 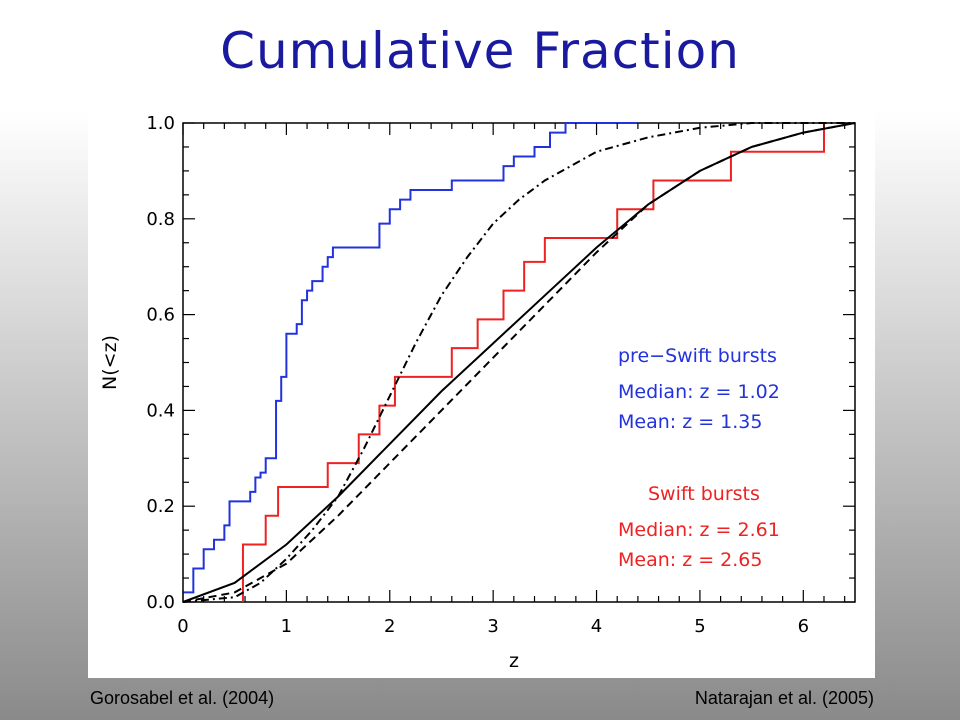 I want to click on y-tick-label: 1.0, so click(x=160, y=123).